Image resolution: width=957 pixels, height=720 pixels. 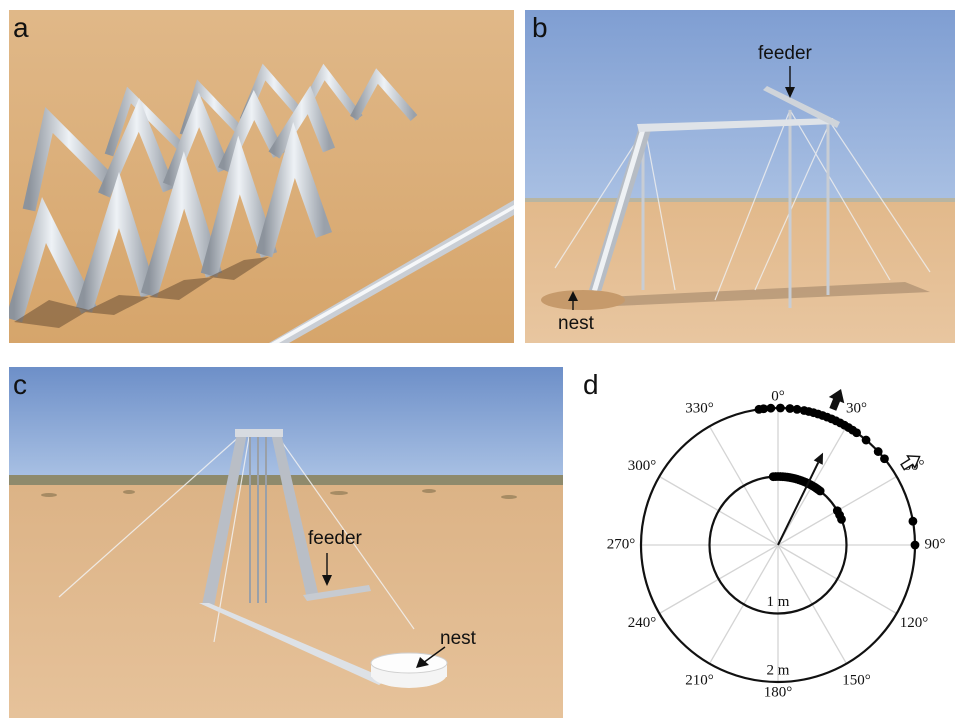 What do you see at coordinates (798, 504) in the screenshot?
I see `mean-vector-line` at bounding box center [798, 504].